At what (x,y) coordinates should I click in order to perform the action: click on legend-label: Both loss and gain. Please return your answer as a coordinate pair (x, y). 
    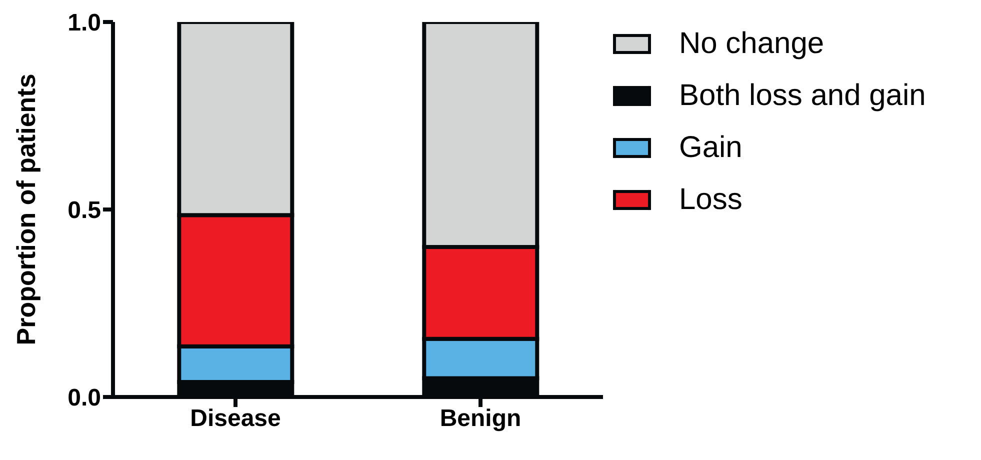
    Looking at the image, I should click on (802, 96).